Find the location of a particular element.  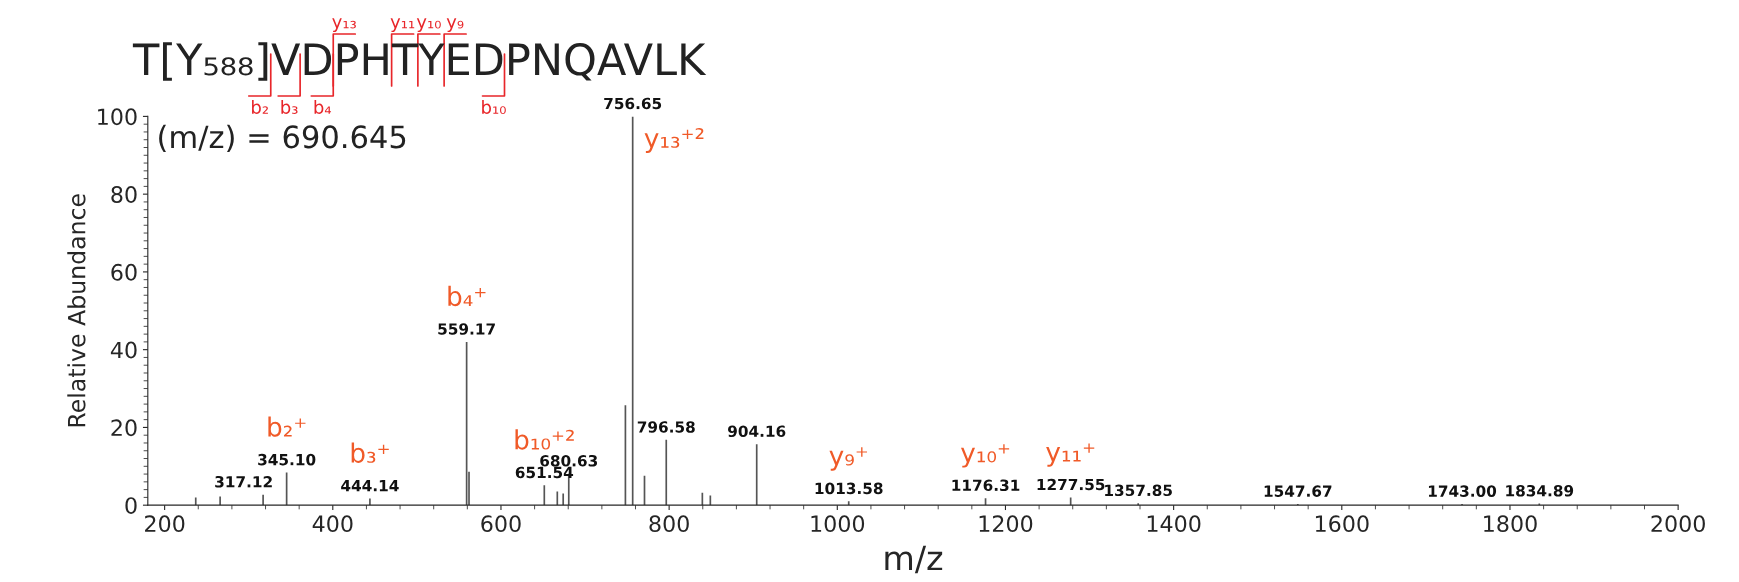

annotation: 317.12 is located at coordinates (243, 482).